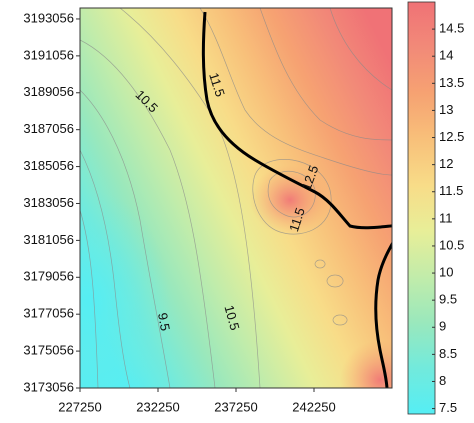  Describe the element at coordinates (48, 386) in the screenshot. I see `y-tick-label: 3173056` at that location.